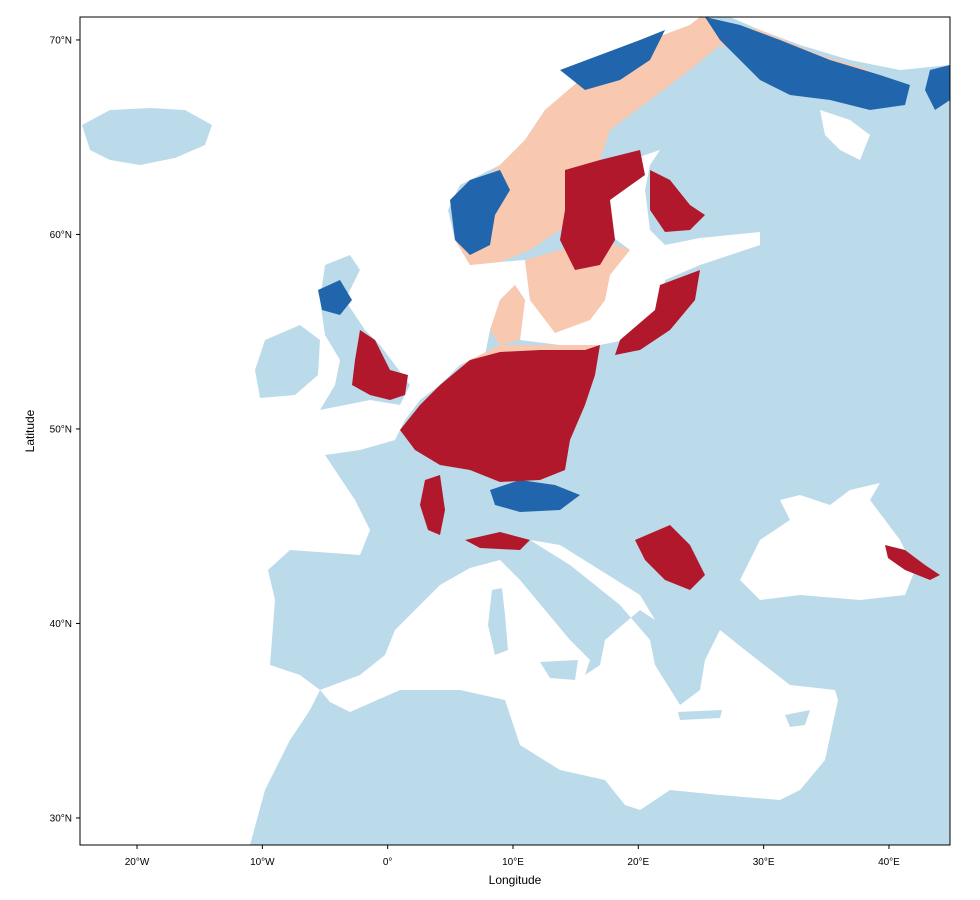 The image size is (980, 900). I want to click on sicily, so click(559, 670).